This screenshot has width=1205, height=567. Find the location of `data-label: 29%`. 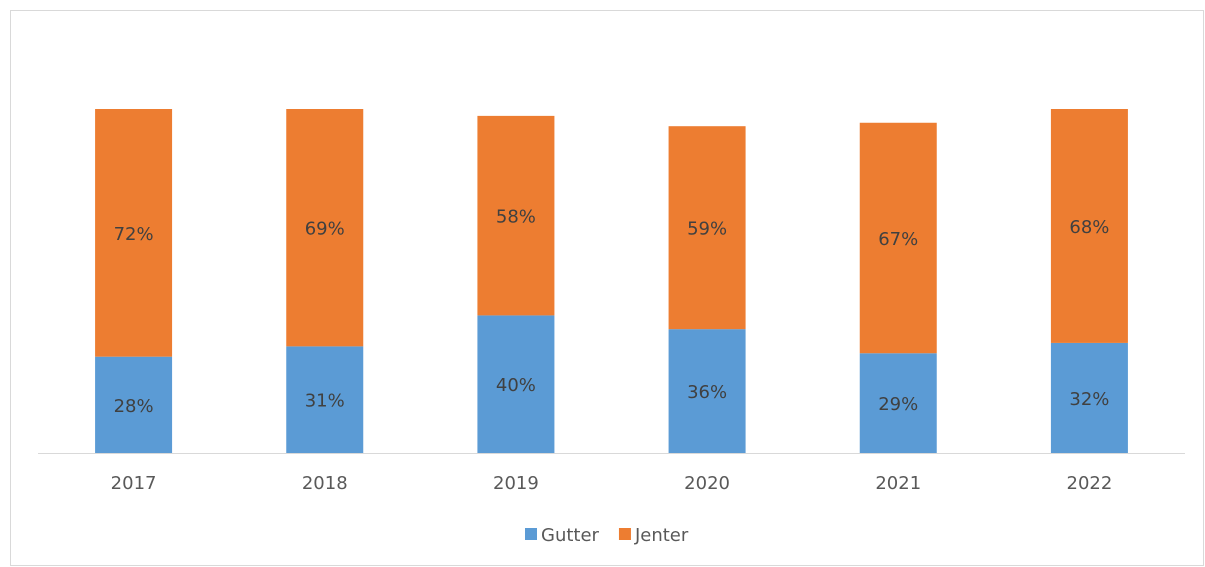

data-label: 29% is located at coordinates (898, 404).